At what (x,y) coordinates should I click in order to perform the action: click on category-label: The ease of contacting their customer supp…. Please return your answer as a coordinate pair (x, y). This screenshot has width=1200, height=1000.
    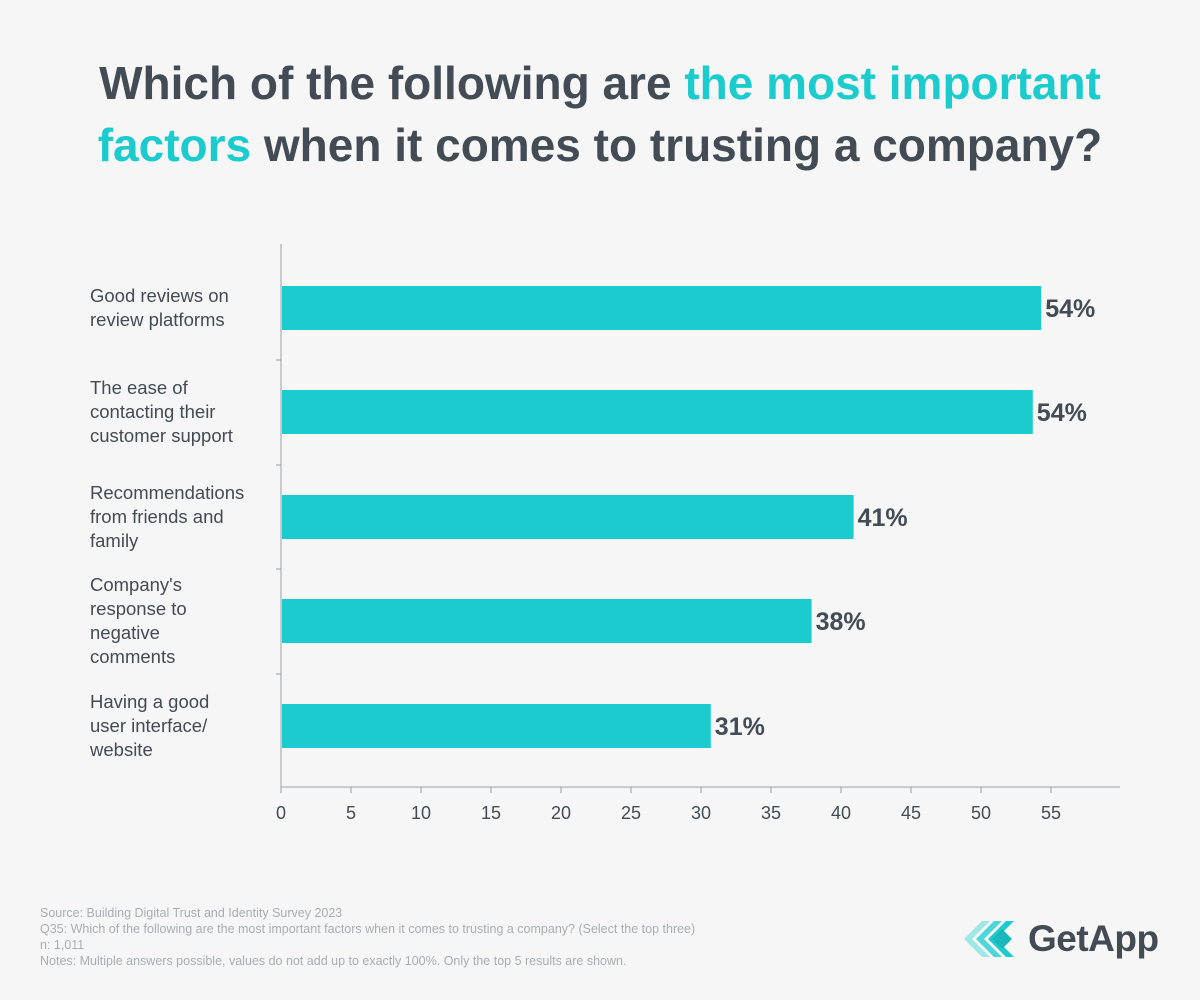
    Looking at the image, I should click on (161, 411).